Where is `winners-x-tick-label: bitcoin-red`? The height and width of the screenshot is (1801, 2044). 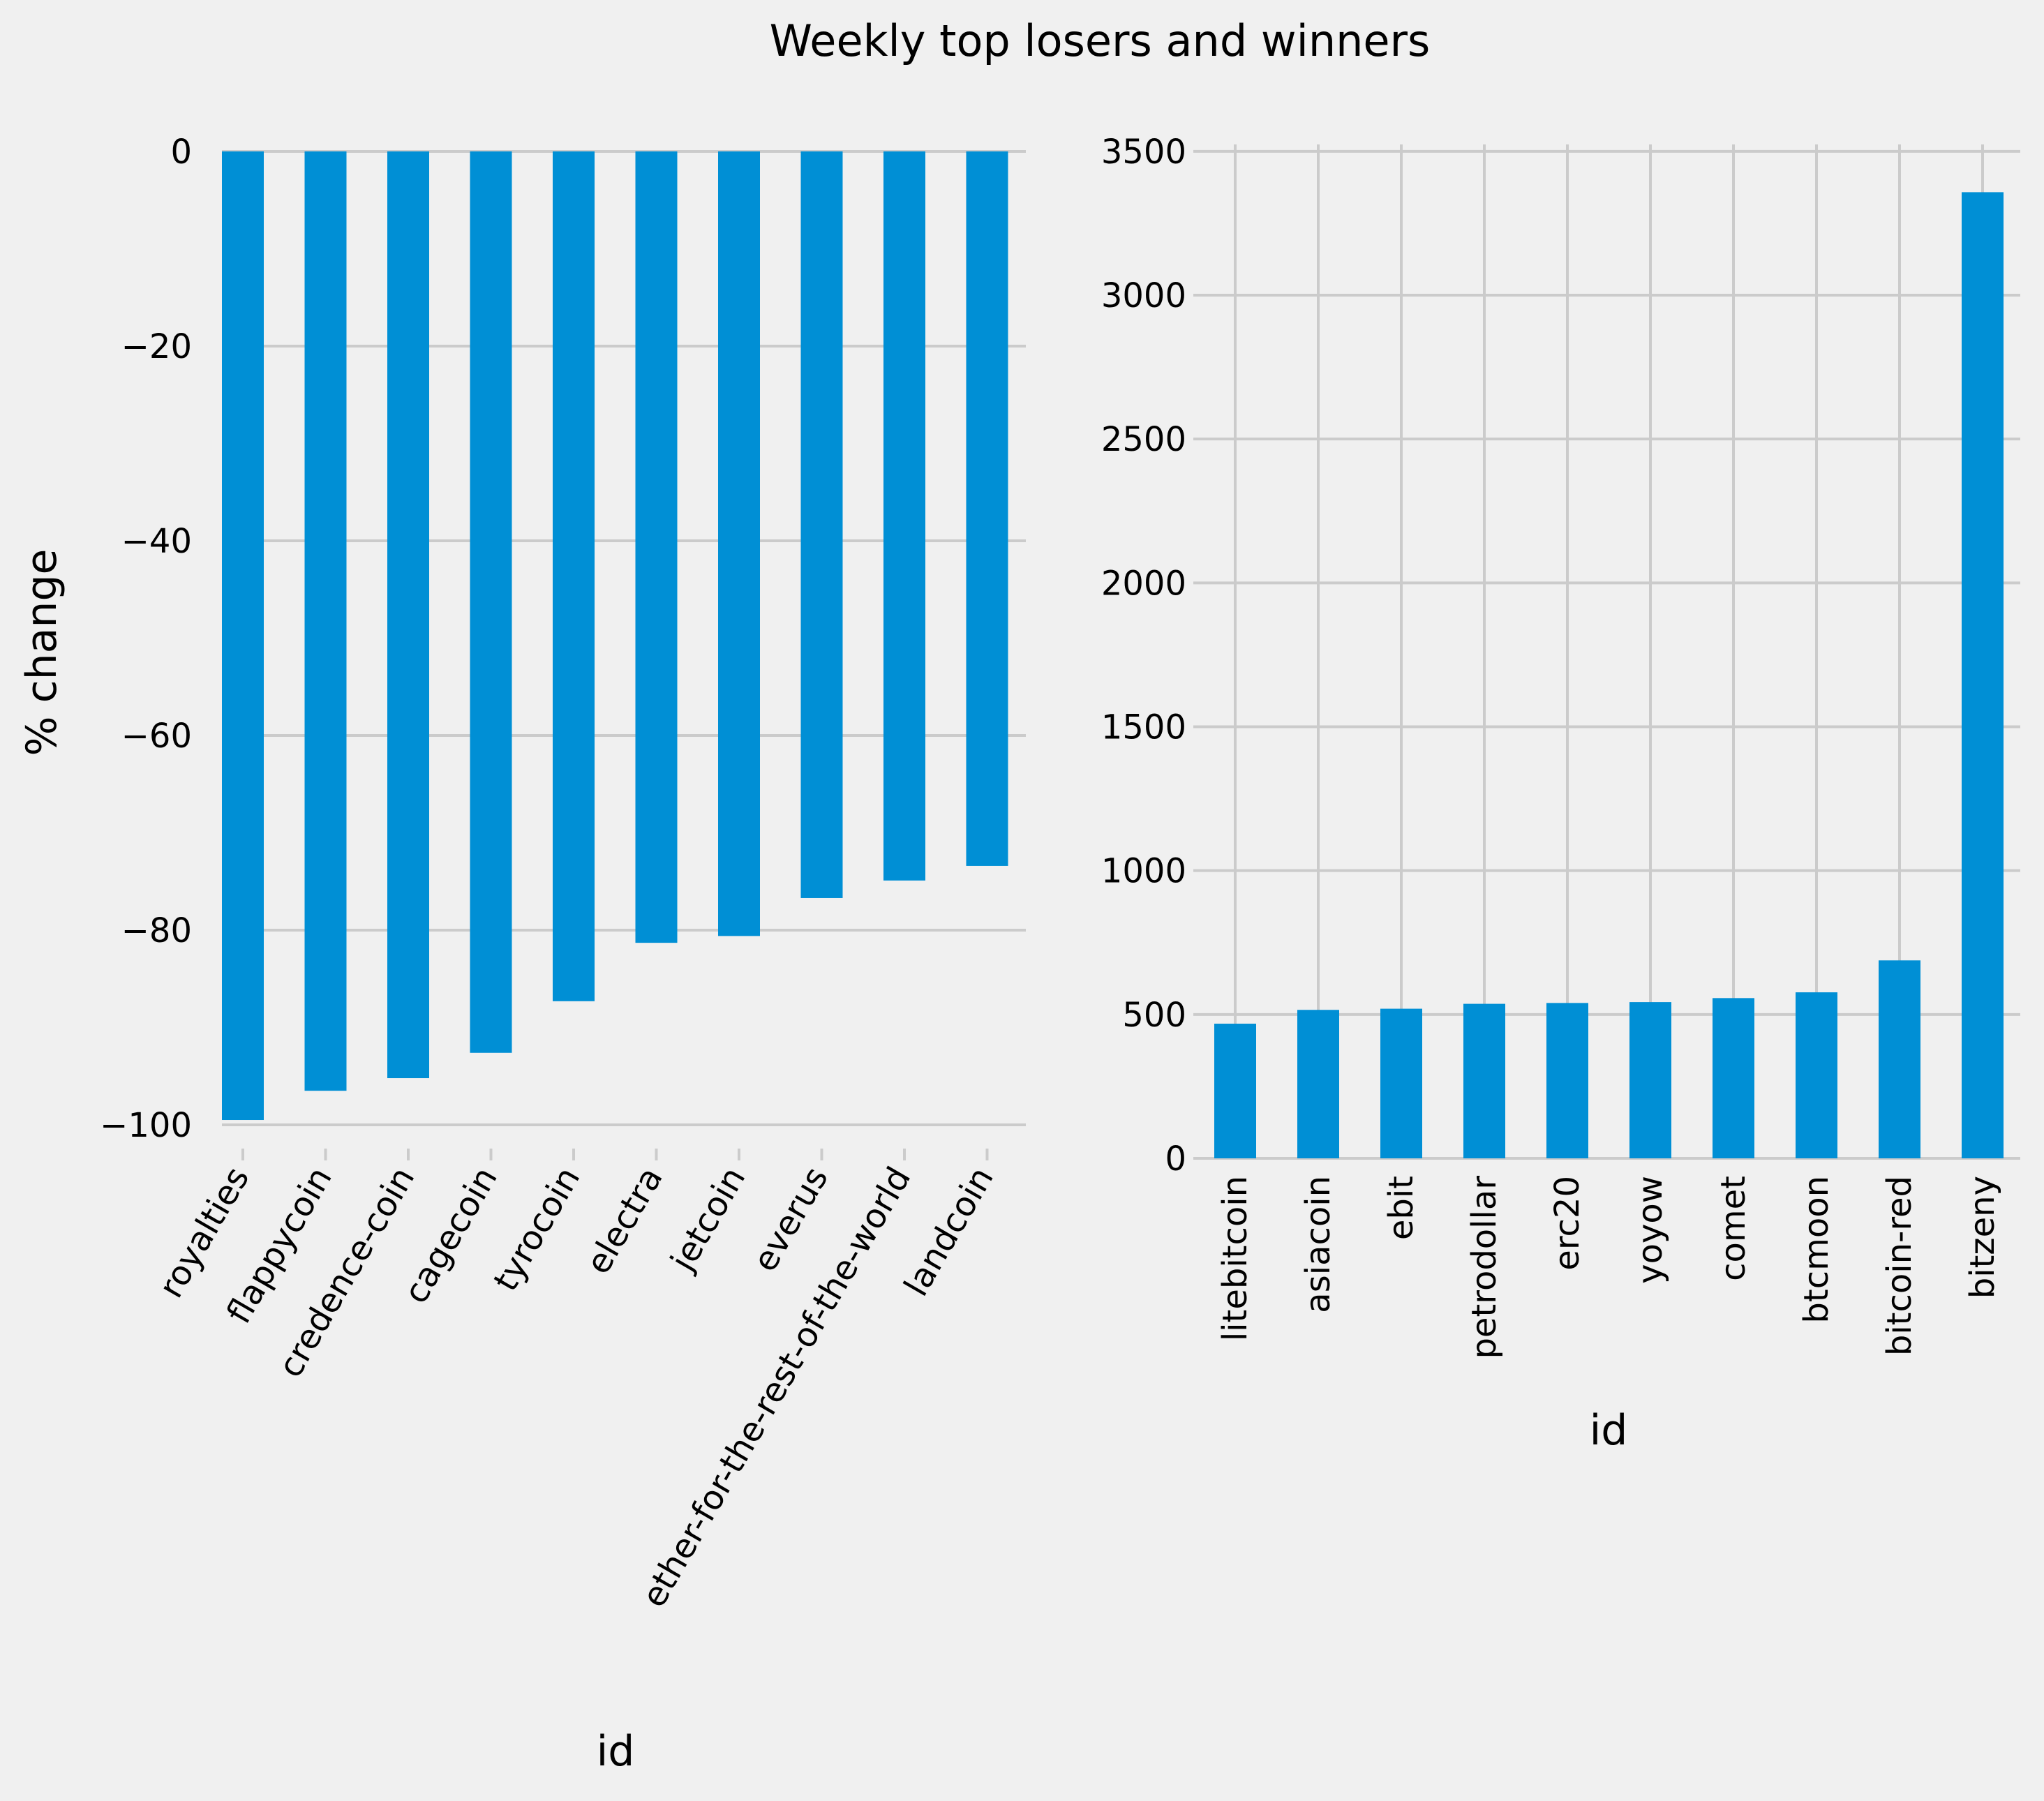 winners-x-tick-label: bitcoin-red is located at coordinates (1899, 1266).